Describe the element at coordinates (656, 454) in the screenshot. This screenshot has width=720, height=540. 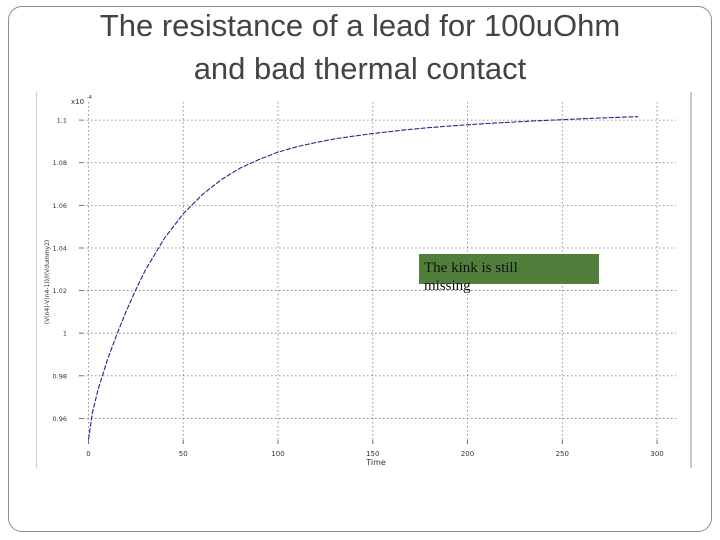
I see `x-tick-label: 300` at that location.